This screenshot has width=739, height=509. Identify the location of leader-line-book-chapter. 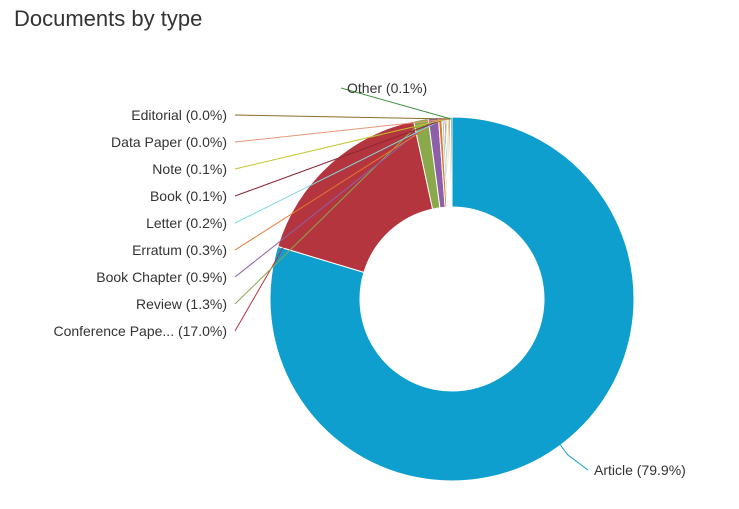
(334, 198).